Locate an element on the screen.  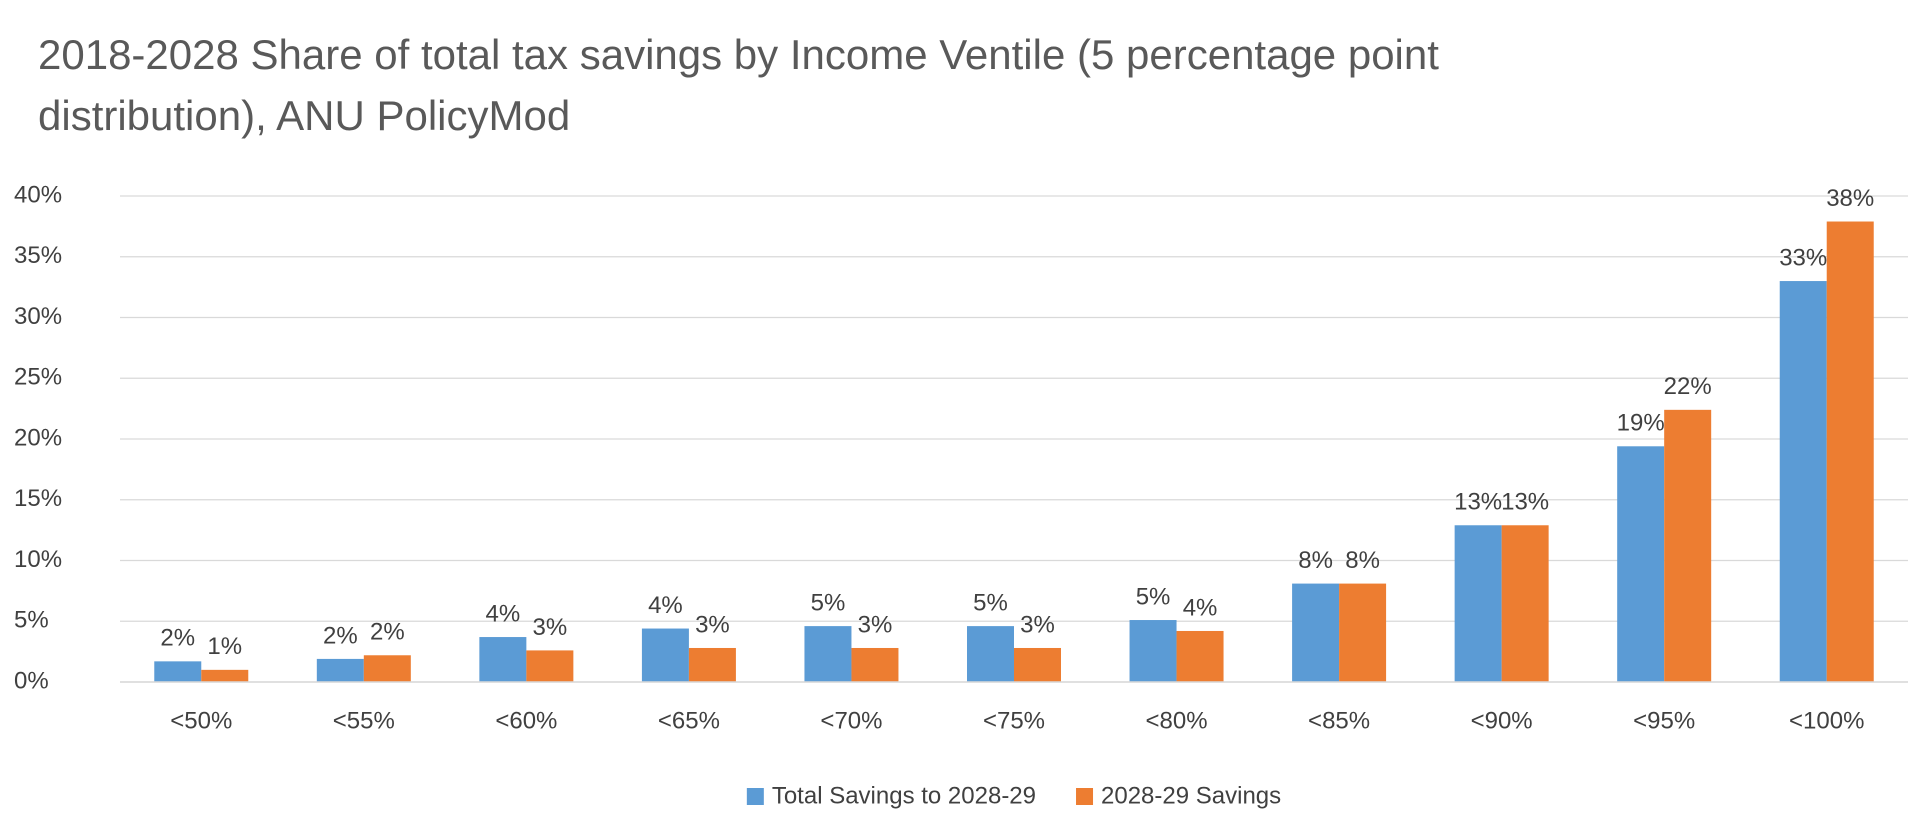
x-tick-label: <60% is located at coordinates (526, 720).